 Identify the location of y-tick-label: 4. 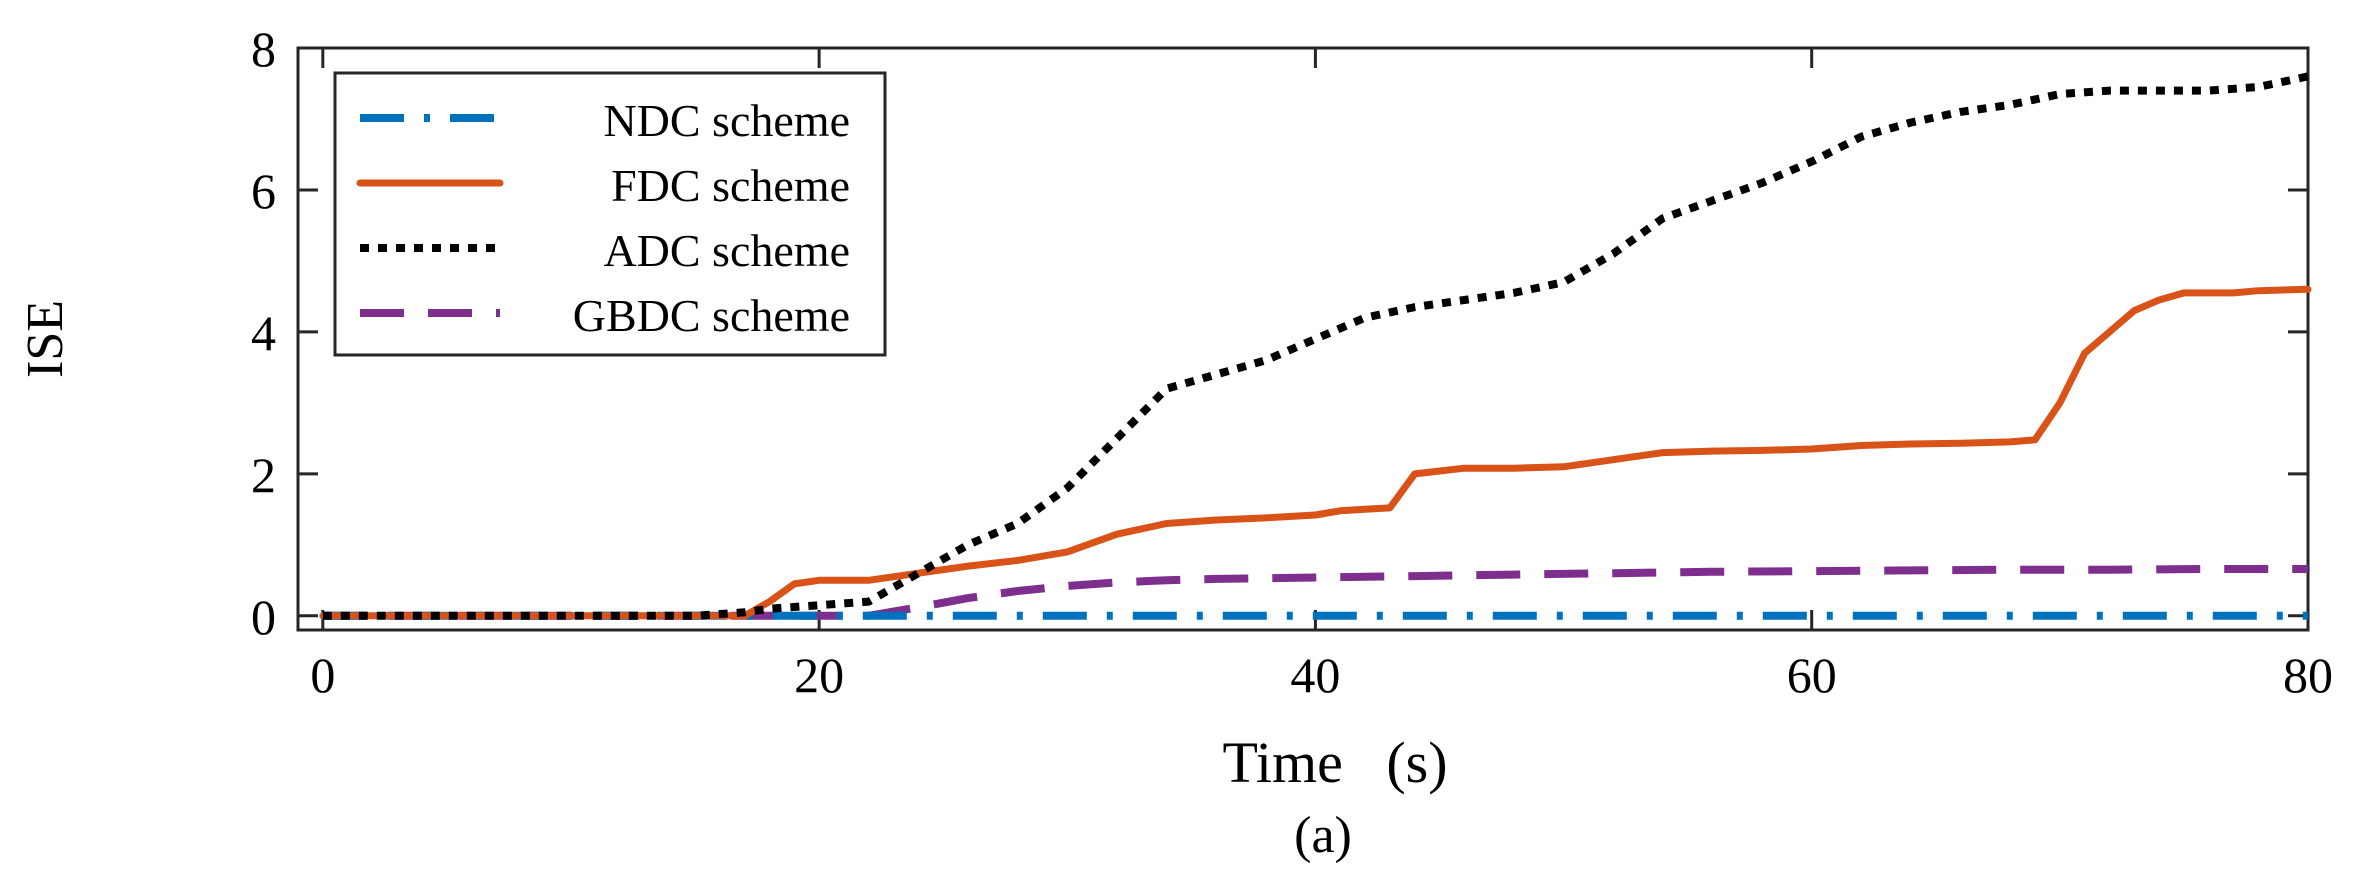
(263, 333).